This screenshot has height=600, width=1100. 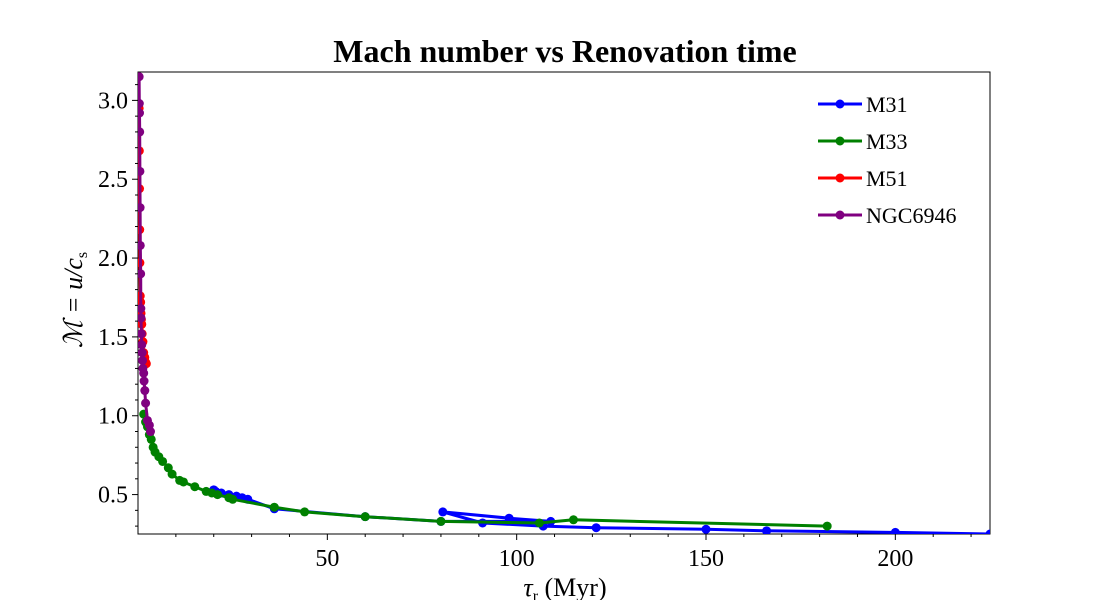 I want to click on y-tick-label: 0.5, so click(x=113, y=496).